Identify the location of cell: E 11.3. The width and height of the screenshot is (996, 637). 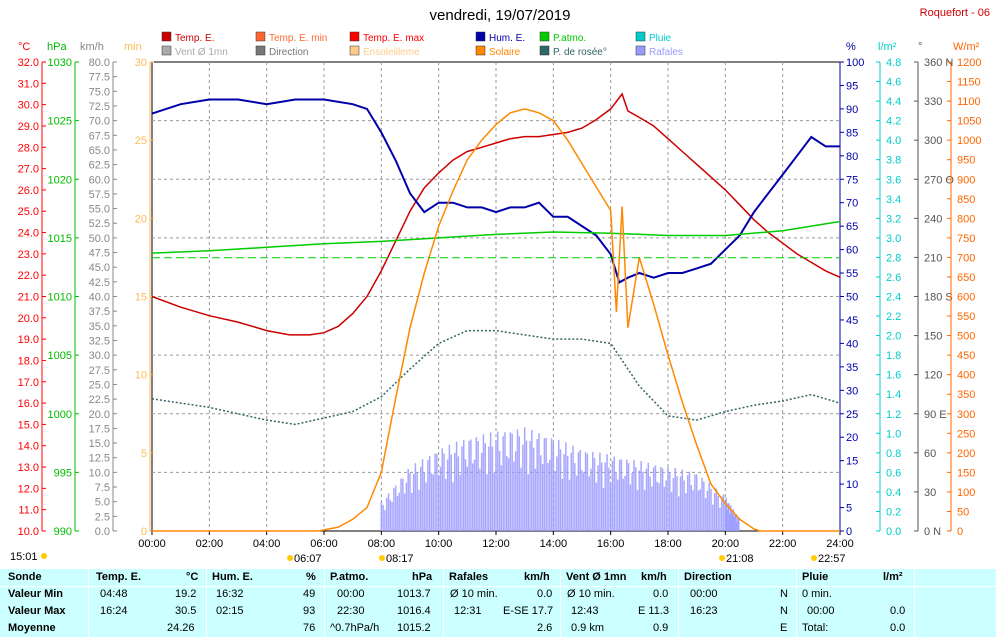
(653, 611).